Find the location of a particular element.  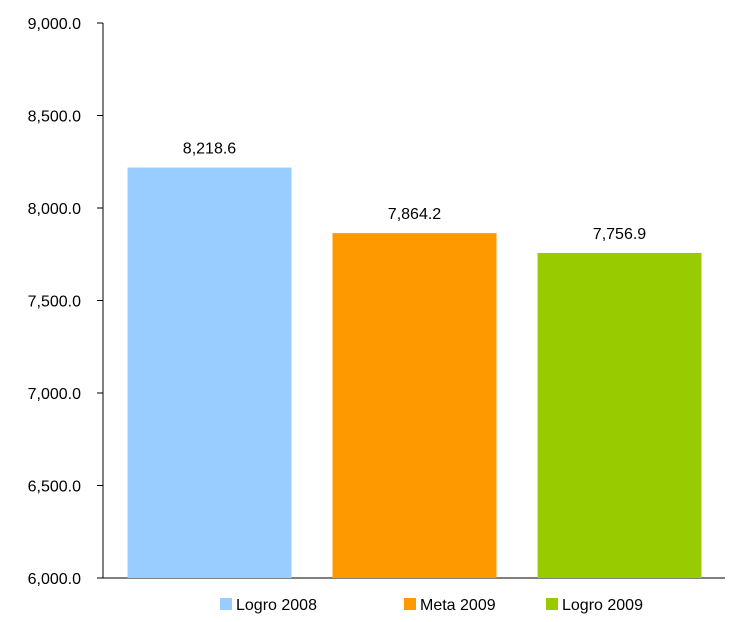

data-label: 8,218.6 is located at coordinates (209, 149).